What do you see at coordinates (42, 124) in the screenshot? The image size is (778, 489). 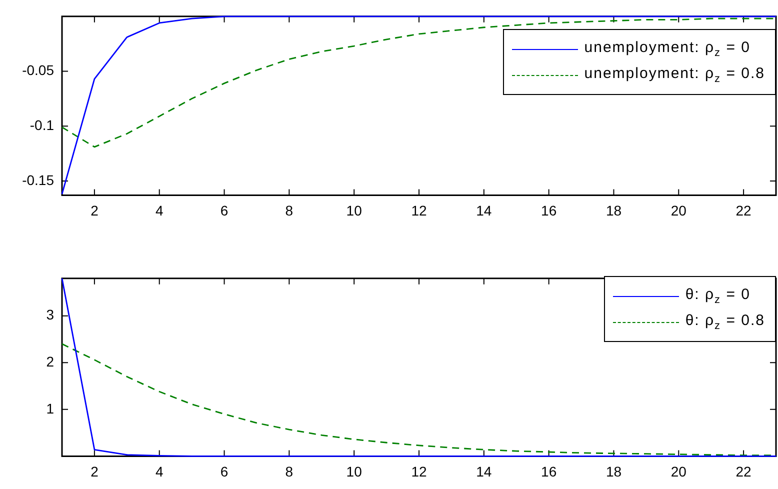 I see `y-tick-label: -0.1` at bounding box center [42, 124].